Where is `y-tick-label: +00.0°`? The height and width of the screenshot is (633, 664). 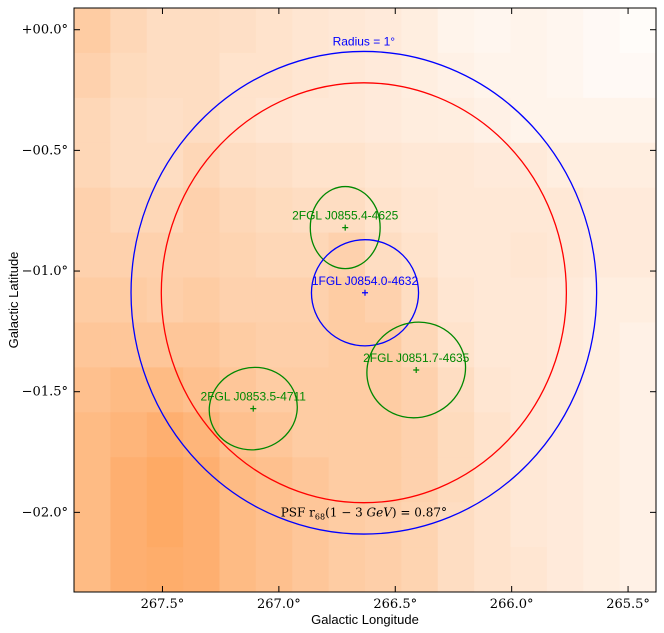
y-tick-label: +00.0° is located at coordinates (45, 30).